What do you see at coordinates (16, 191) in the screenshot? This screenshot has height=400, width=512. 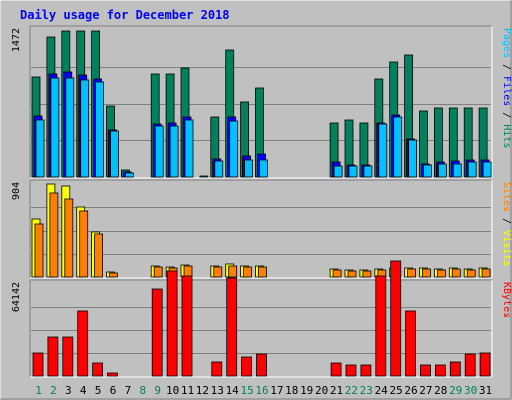 I see `y-max-label-visits_sites: 904` at bounding box center [16, 191].